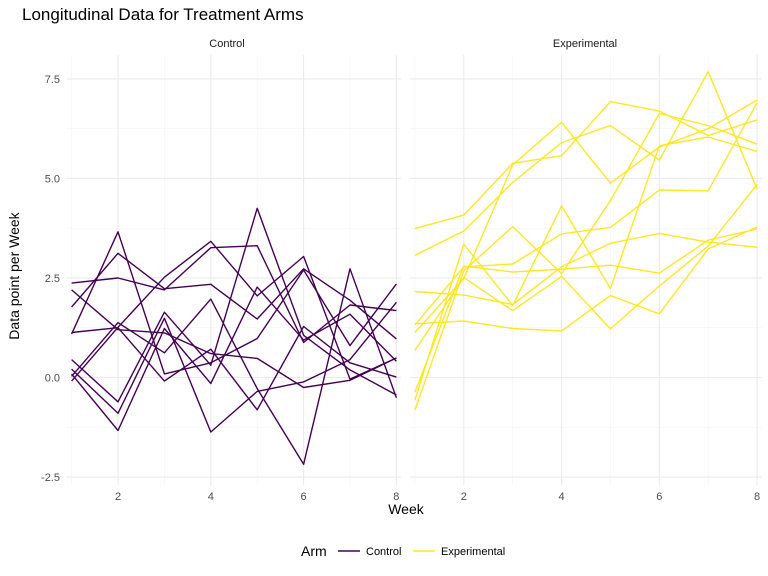 Image resolution: width=768 pixels, height=576 pixels. I want to click on x-axis-ticks-experimental: 2 4 6 8, so click(610, 497).